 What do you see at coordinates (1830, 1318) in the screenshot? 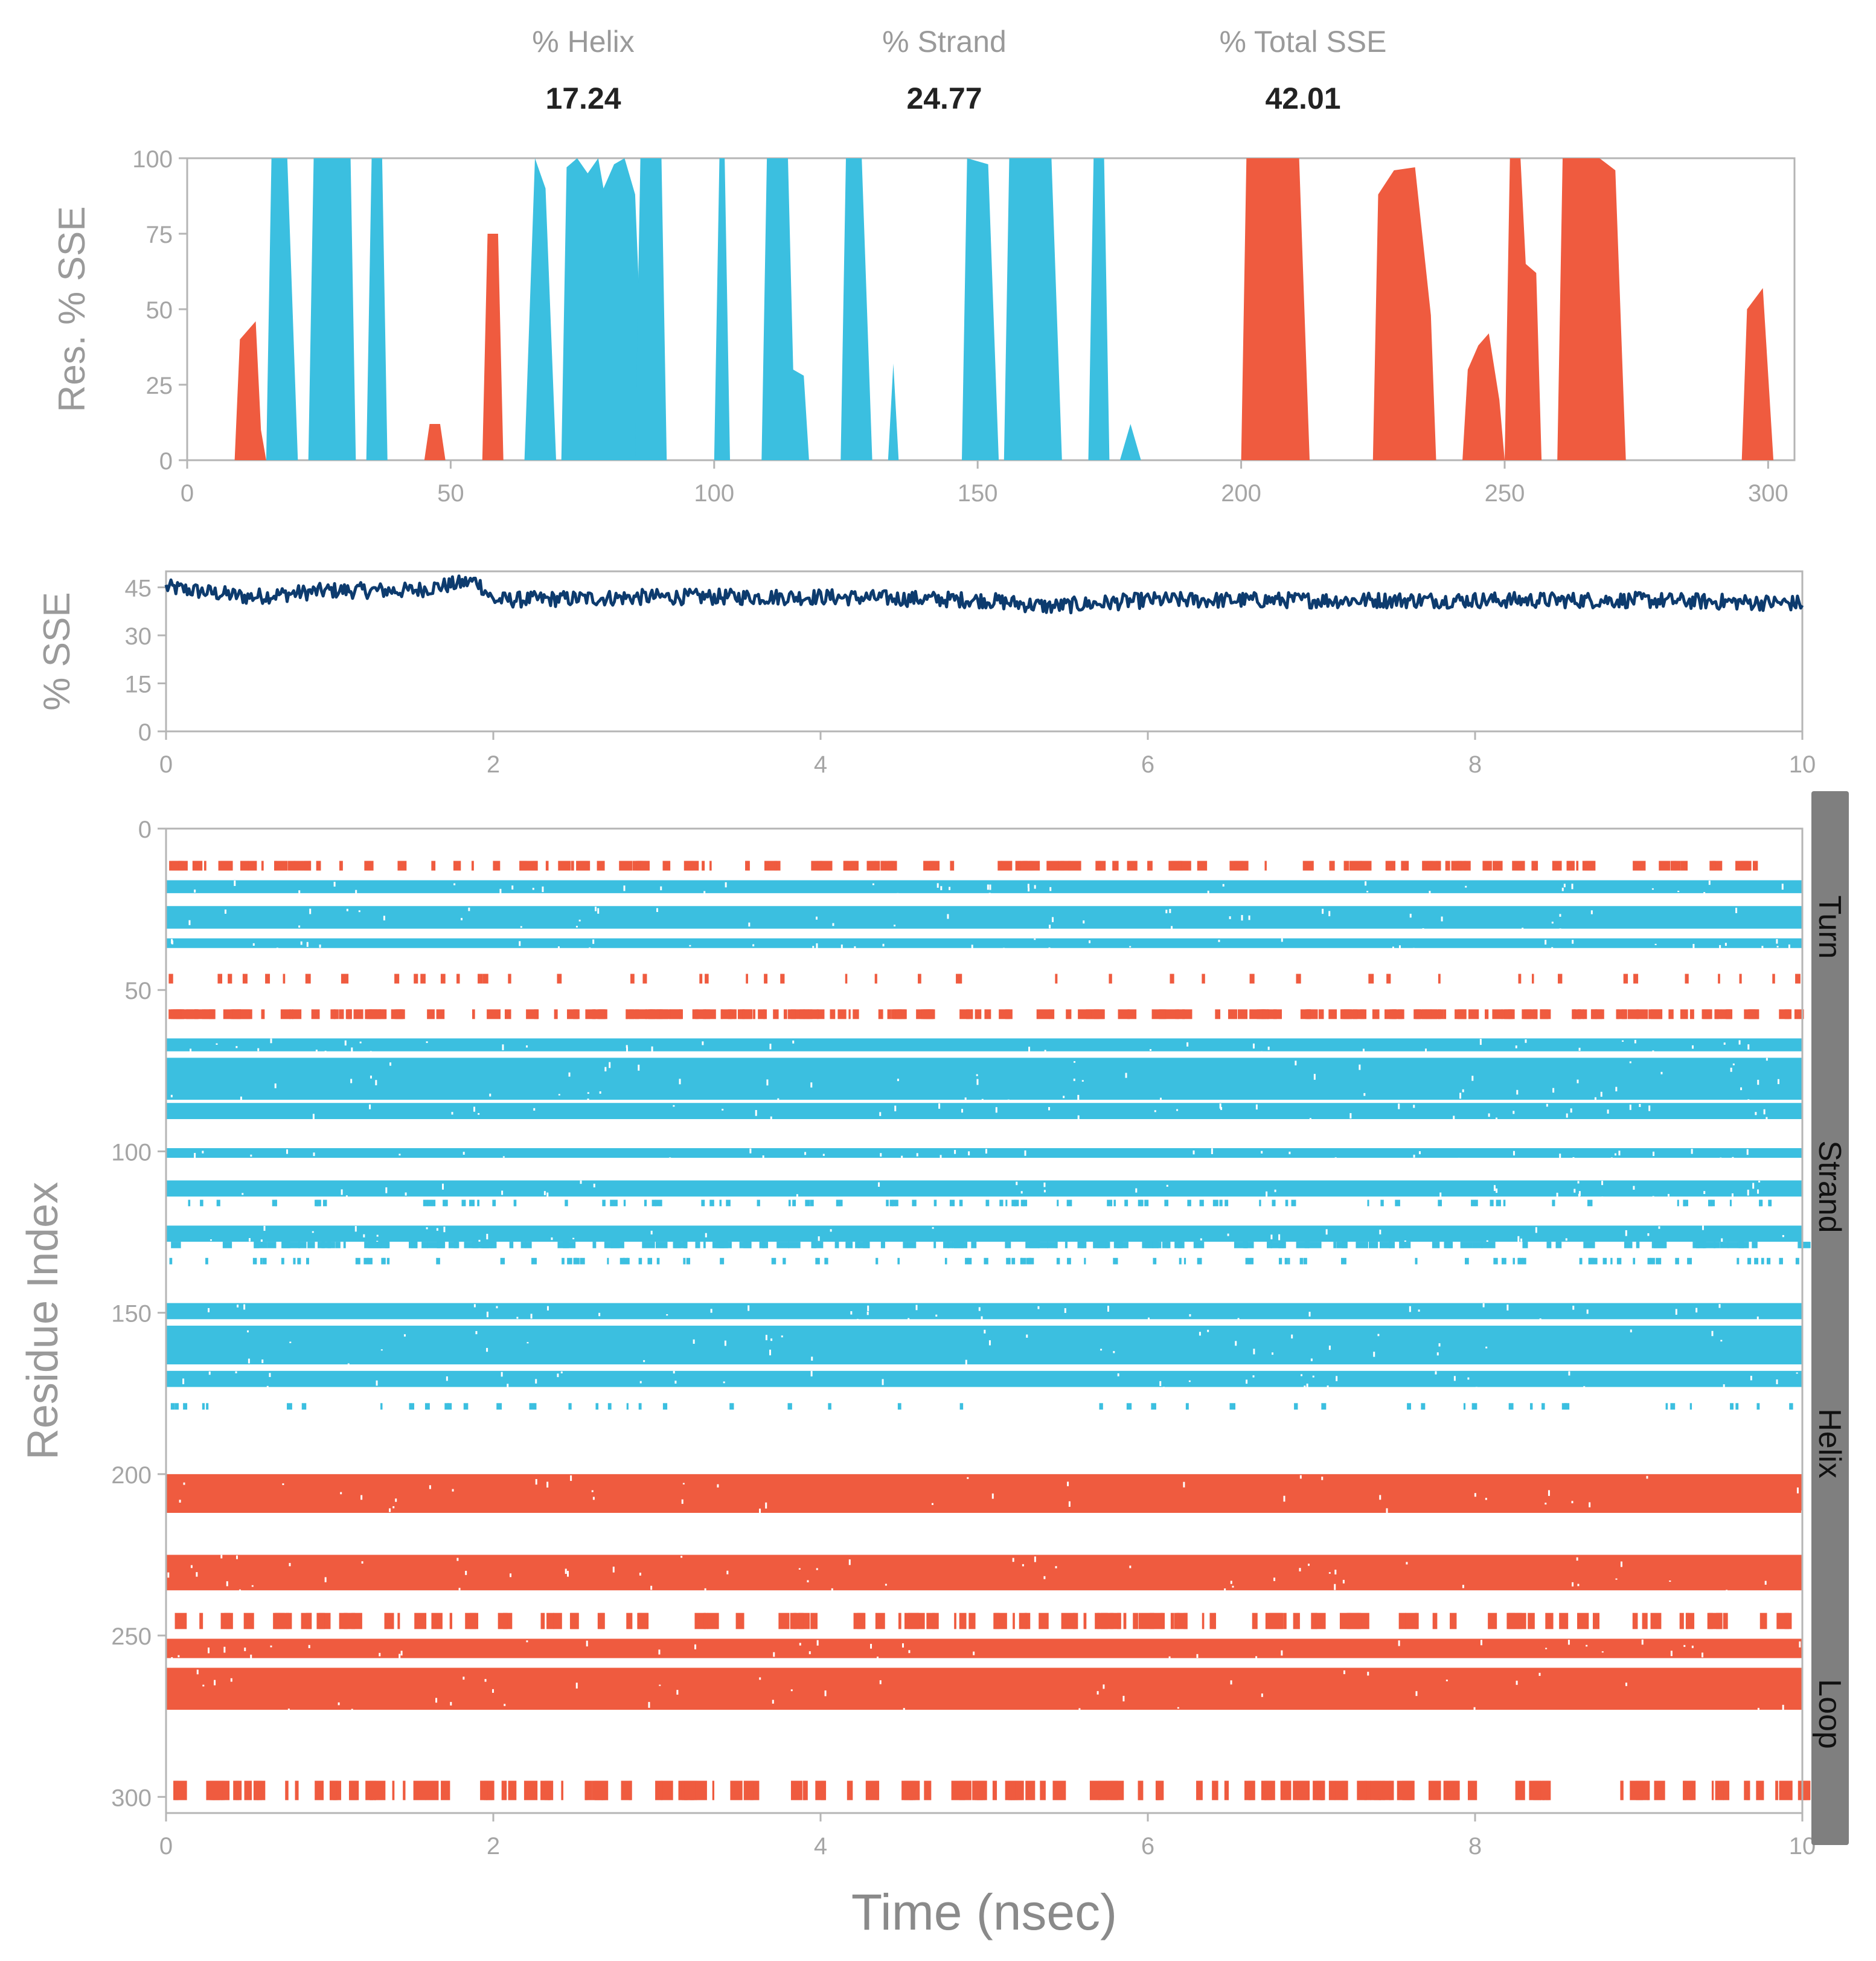
I see `sidebar-bar` at bounding box center [1830, 1318].